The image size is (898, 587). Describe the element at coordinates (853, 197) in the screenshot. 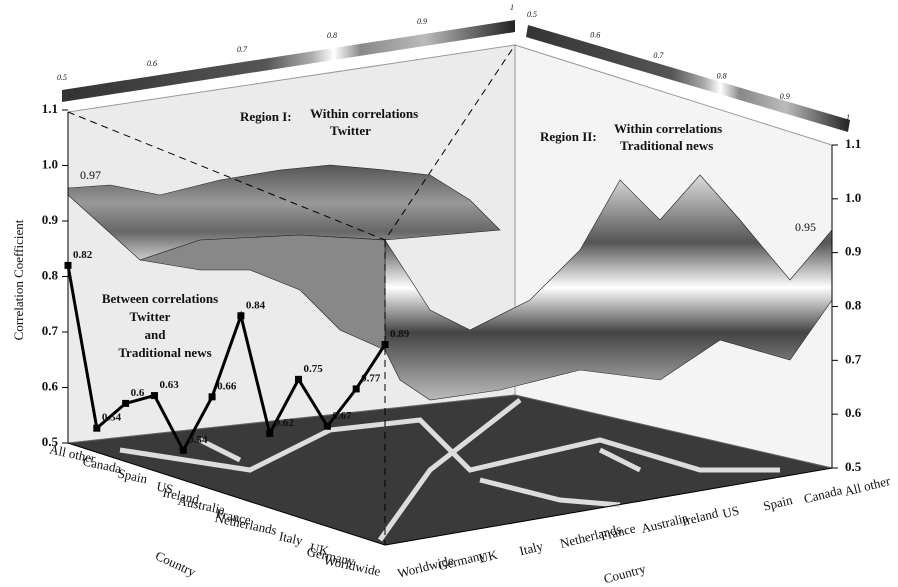

I see `y2-tick-label: 1.0` at that location.